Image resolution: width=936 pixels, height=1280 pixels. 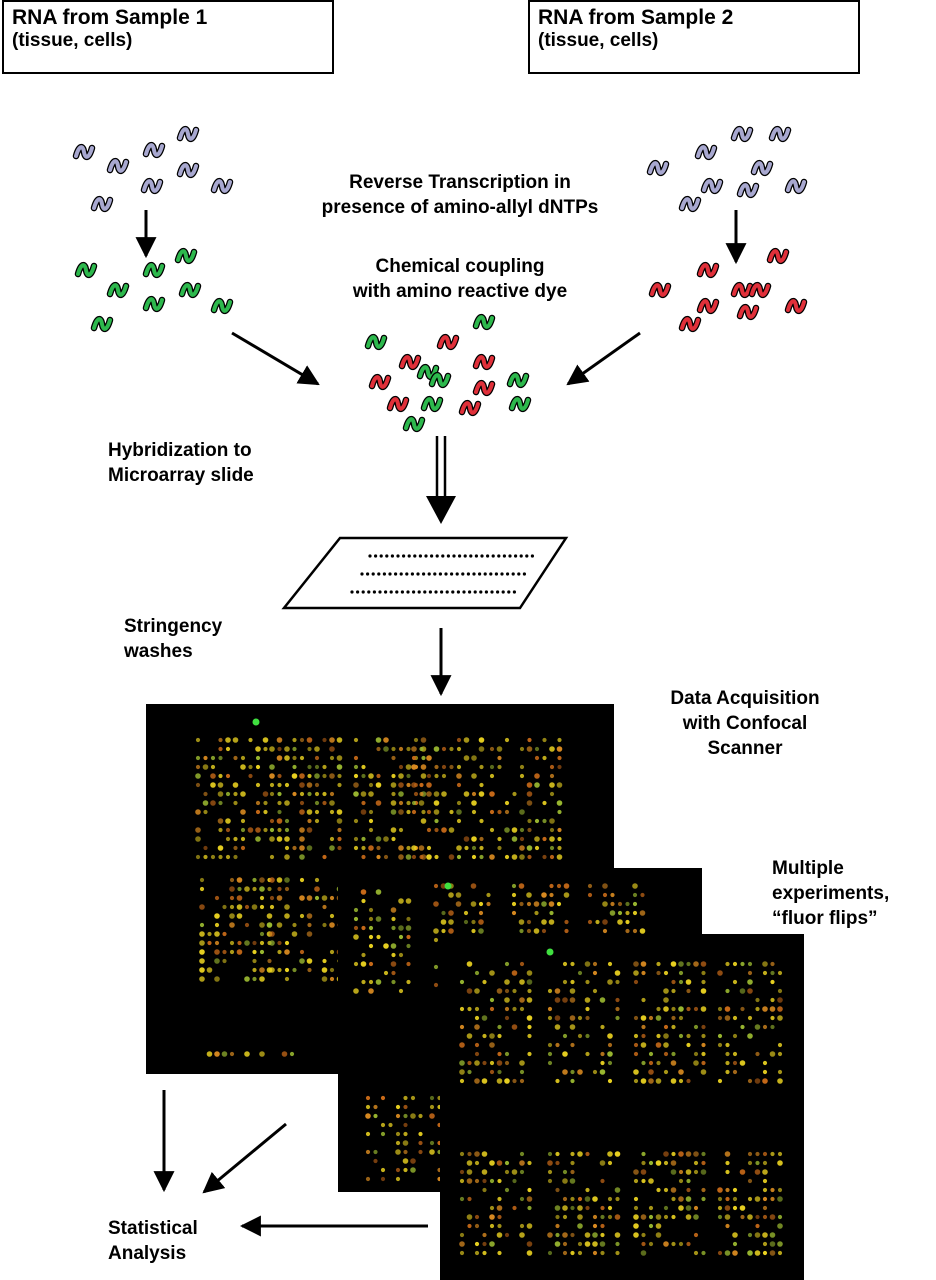 What do you see at coordinates (762, 168) in the screenshot?
I see `rna-molecule-sample2` at bounding box center [762, 168].